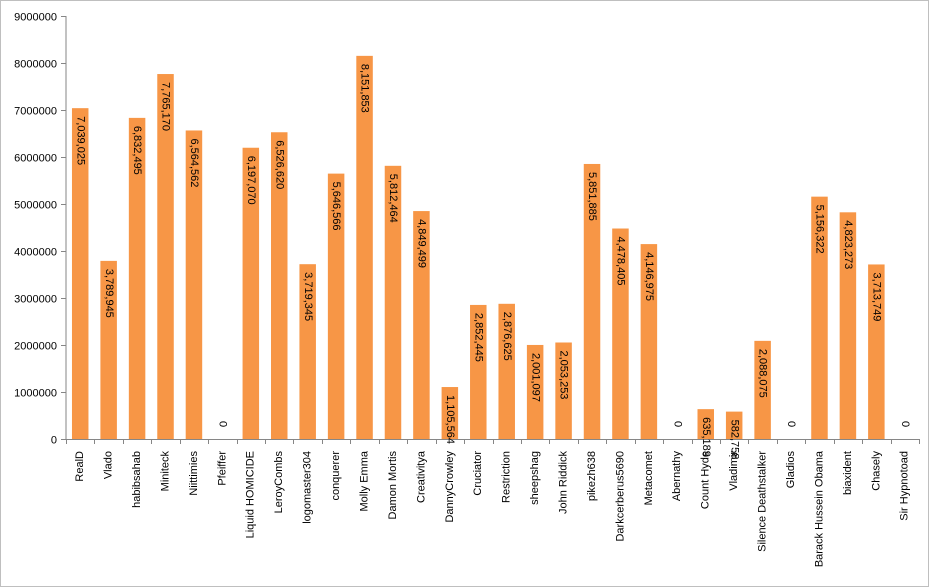 The image size is (929, 588). Describe the element at coordinates (791, 470) in the screenshot. I see `category-label: Gladios` at that location.